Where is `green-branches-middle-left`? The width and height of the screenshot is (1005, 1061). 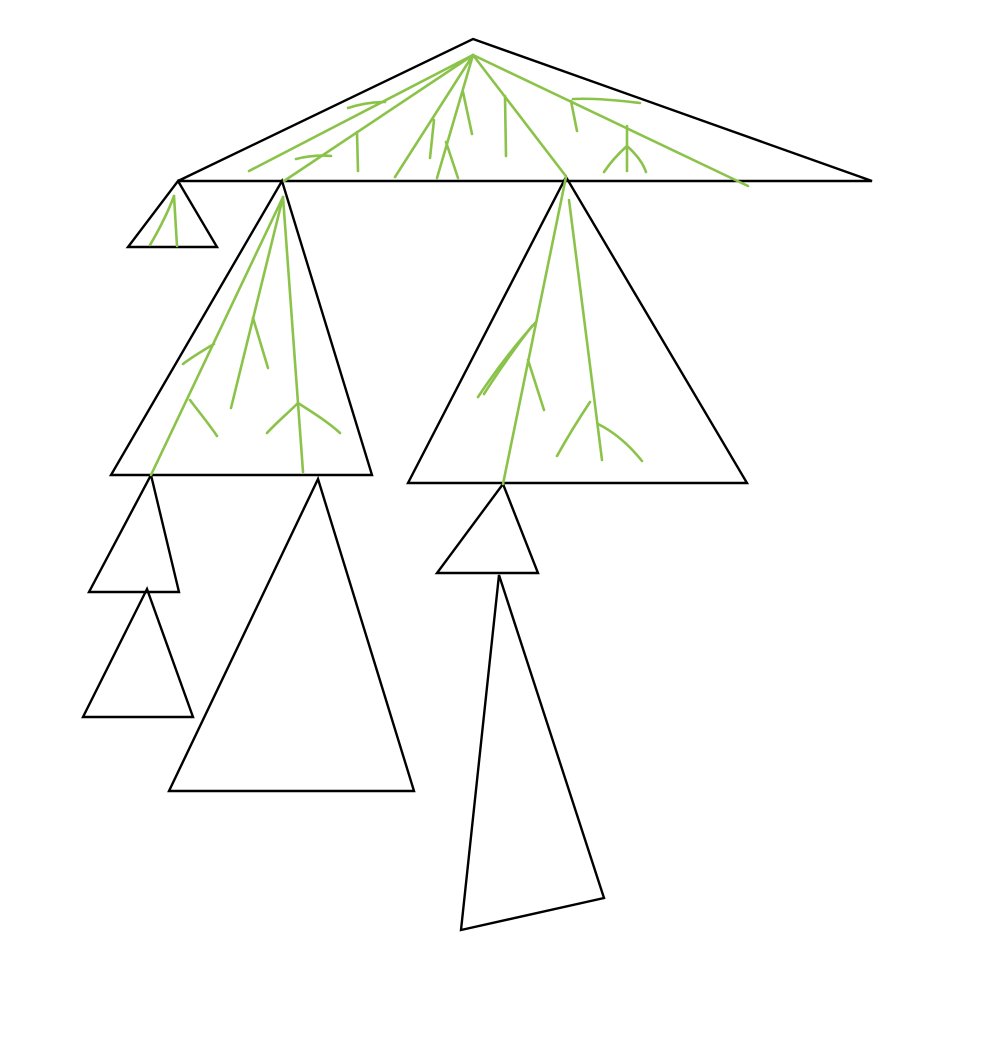
green-branches-middle-left is located at coordinates (245, 336).